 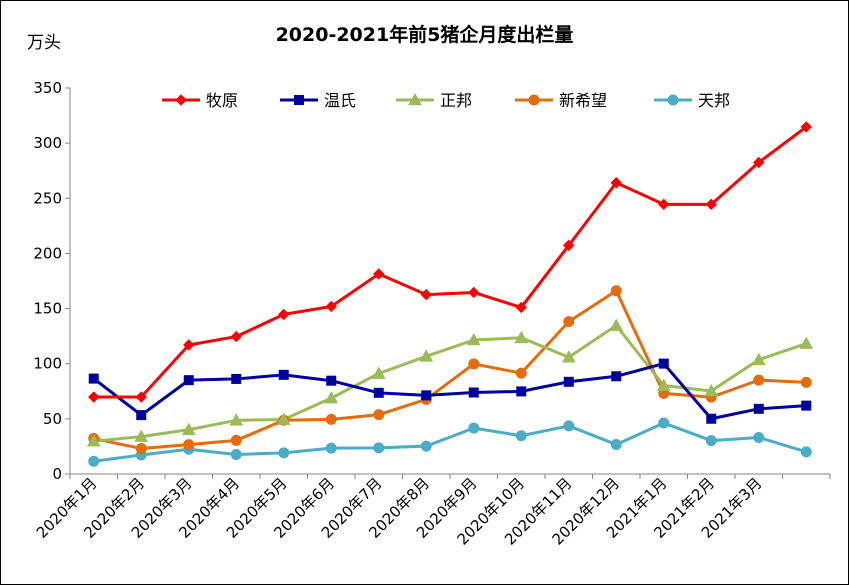 I want to click on chart-title: 2020-2021年前5猪企月度出栏量, so click(x=424, y=35).